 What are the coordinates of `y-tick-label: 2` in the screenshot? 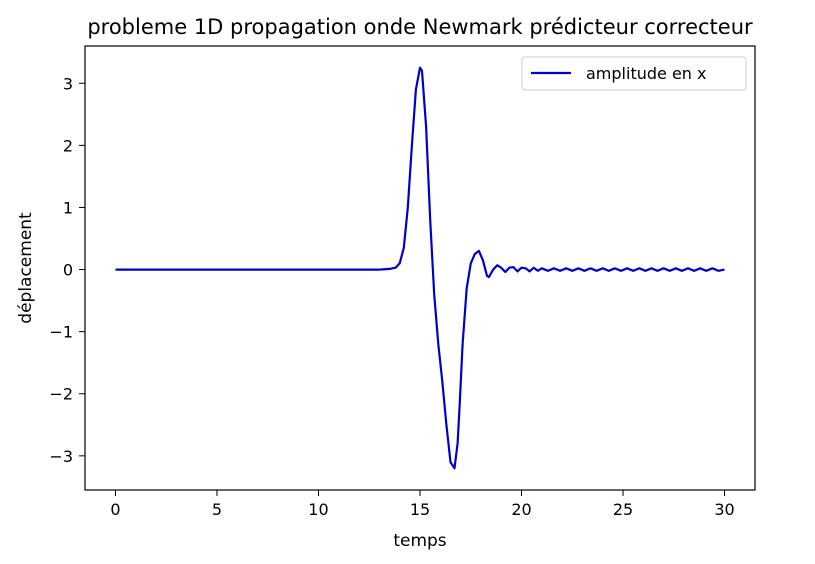 It's located at (68, 145).